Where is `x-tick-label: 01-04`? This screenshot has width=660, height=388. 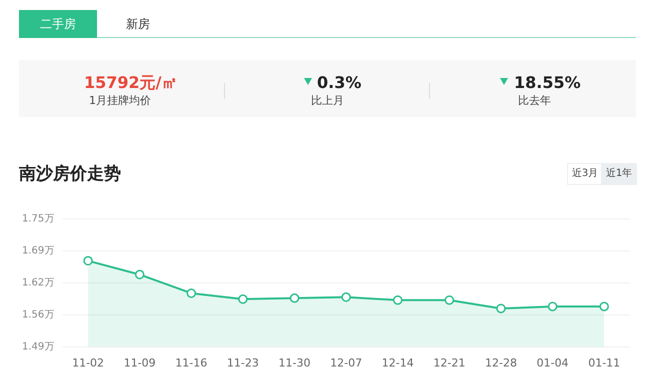
x-tick-label: 01-04 is located at coordinates (552, 363).